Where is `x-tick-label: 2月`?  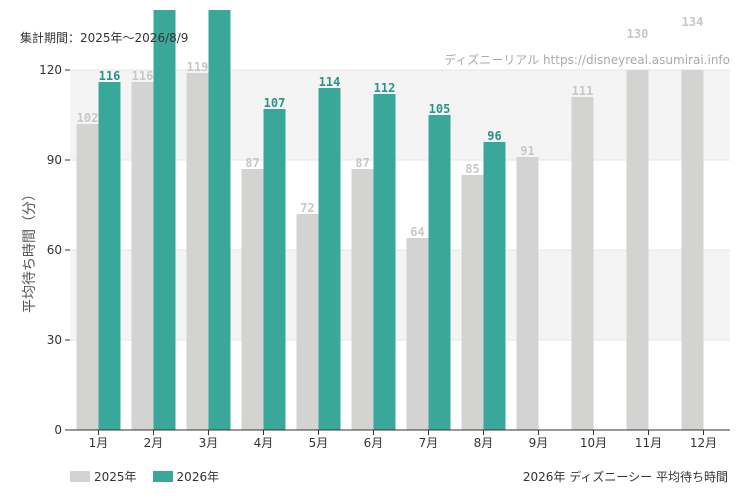
x-tick-label: 2月 is located at coordinates (154, 443).